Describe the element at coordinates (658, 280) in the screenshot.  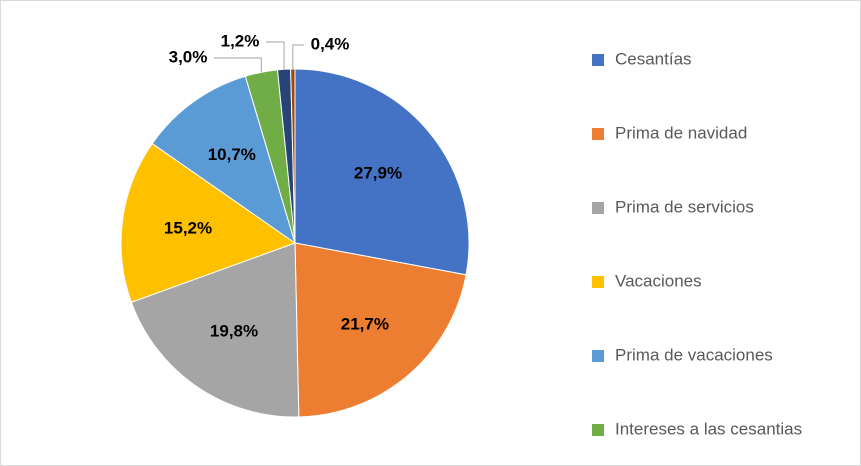
I see `legend-label: Vacaciones` at that location.